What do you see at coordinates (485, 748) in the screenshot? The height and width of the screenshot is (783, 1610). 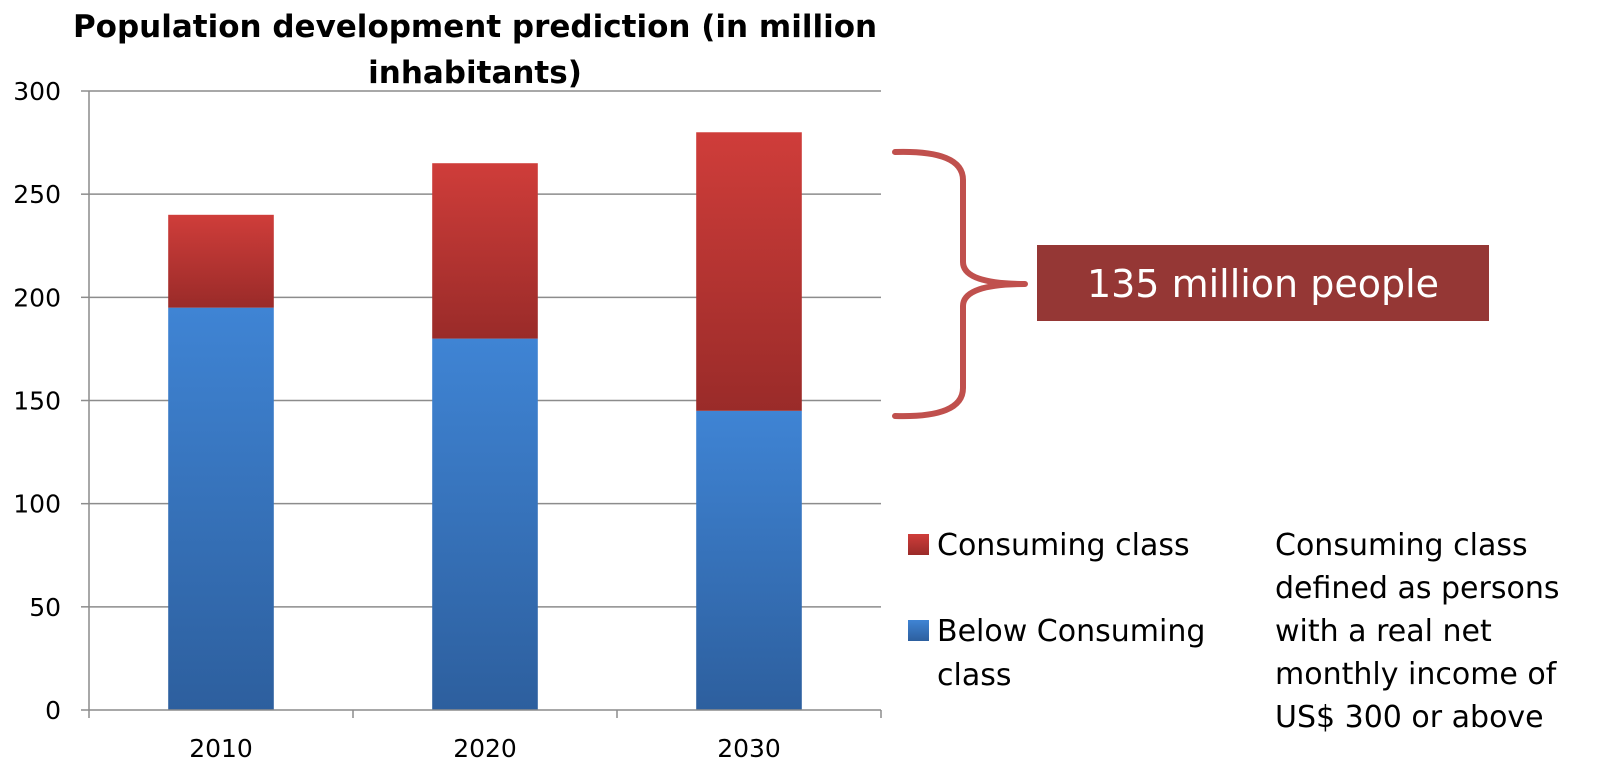 I see `x-tick-label: 2020` at bounding box center [485, 748].